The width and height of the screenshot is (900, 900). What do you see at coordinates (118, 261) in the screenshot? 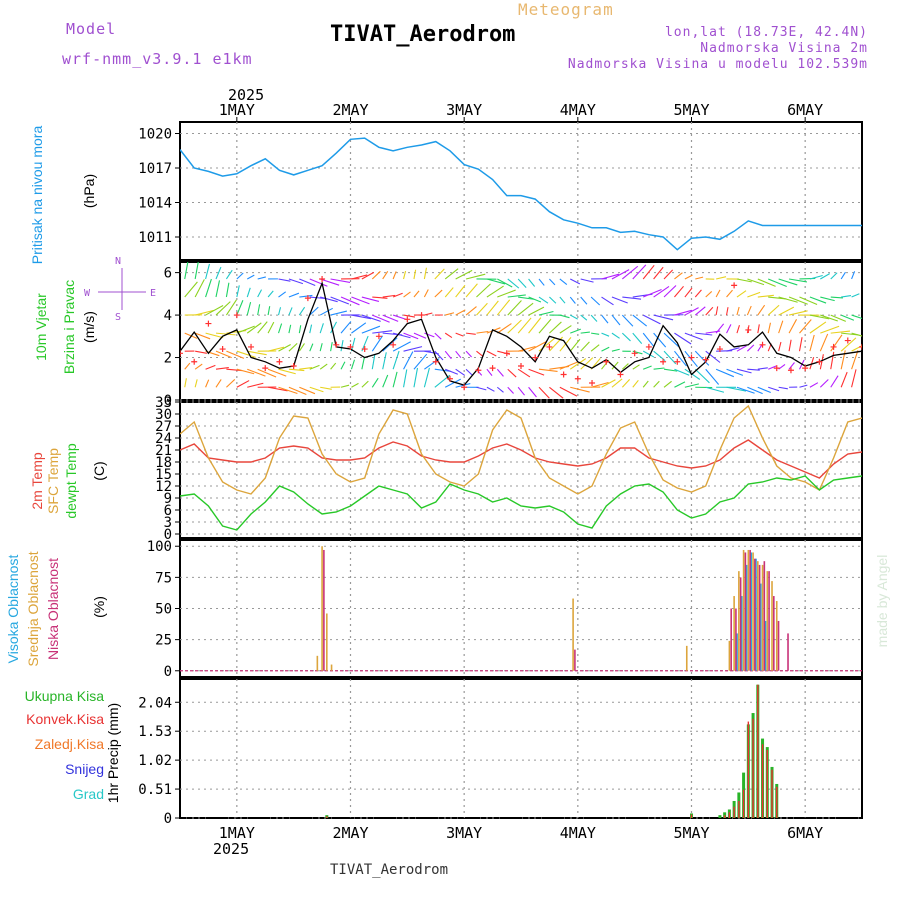
I see `compass-n: N` at bounding box center [118, 261].